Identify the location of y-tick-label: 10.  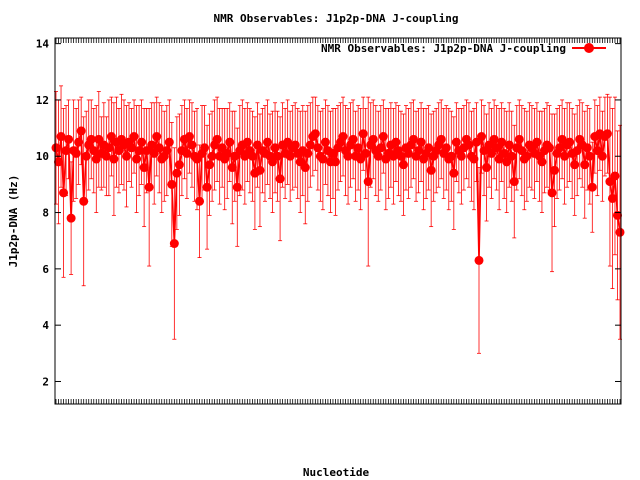
(42, 156).